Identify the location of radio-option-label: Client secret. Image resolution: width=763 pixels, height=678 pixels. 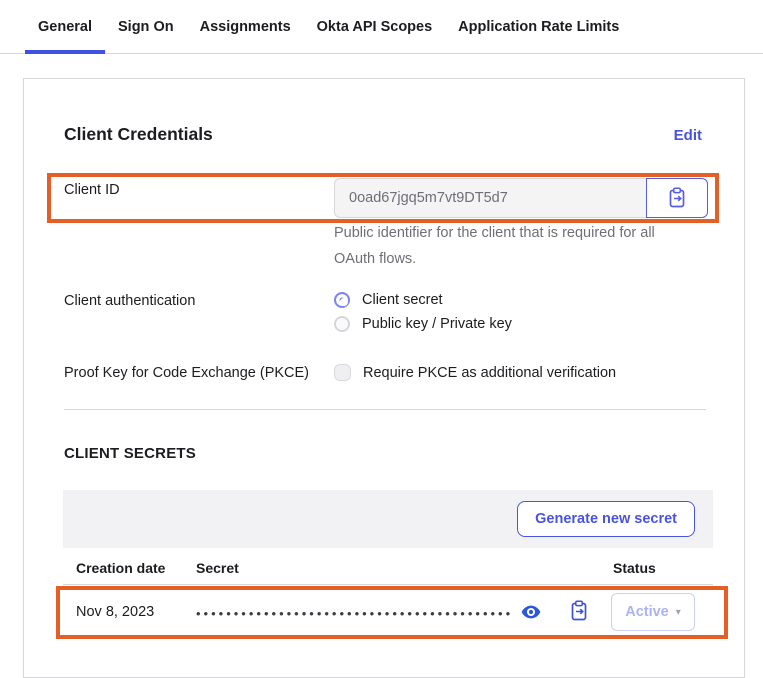
(402, 300).